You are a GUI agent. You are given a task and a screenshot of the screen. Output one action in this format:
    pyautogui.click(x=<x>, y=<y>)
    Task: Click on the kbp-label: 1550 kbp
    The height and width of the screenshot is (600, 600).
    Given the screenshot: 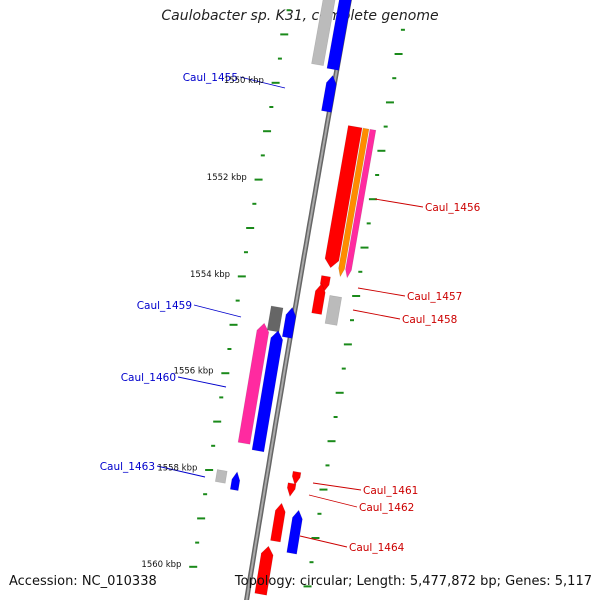 What is the action you would take?
    pyautogui.click(x=244, y=81)
    